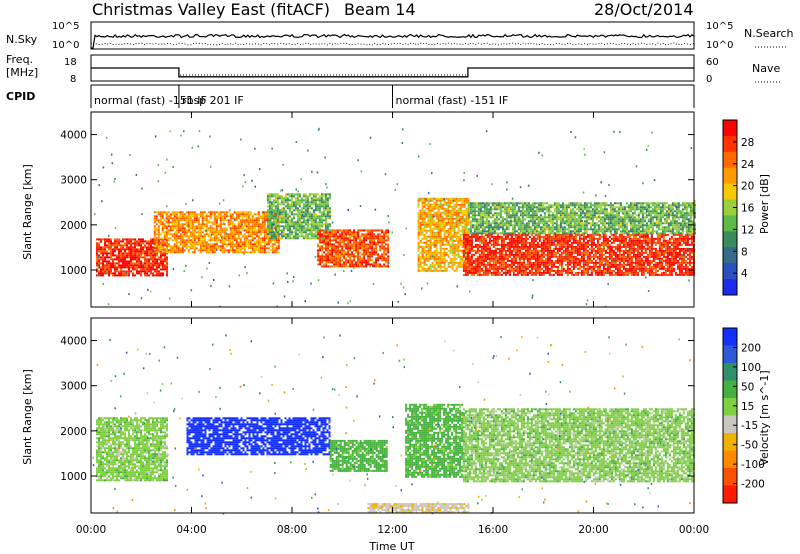 The height and width of the screenshot is (554, 800). Describe the element at coordinates (27, 417) in the screenshot. I see `velocity-ylabel: Slant Range [km]` at that location.